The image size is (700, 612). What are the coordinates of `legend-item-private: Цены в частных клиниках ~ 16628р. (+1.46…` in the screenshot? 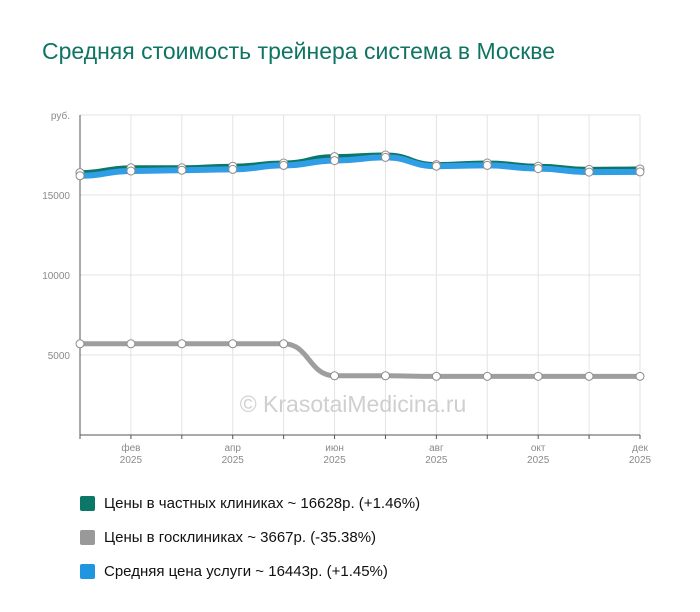 It's located at (250, 503).